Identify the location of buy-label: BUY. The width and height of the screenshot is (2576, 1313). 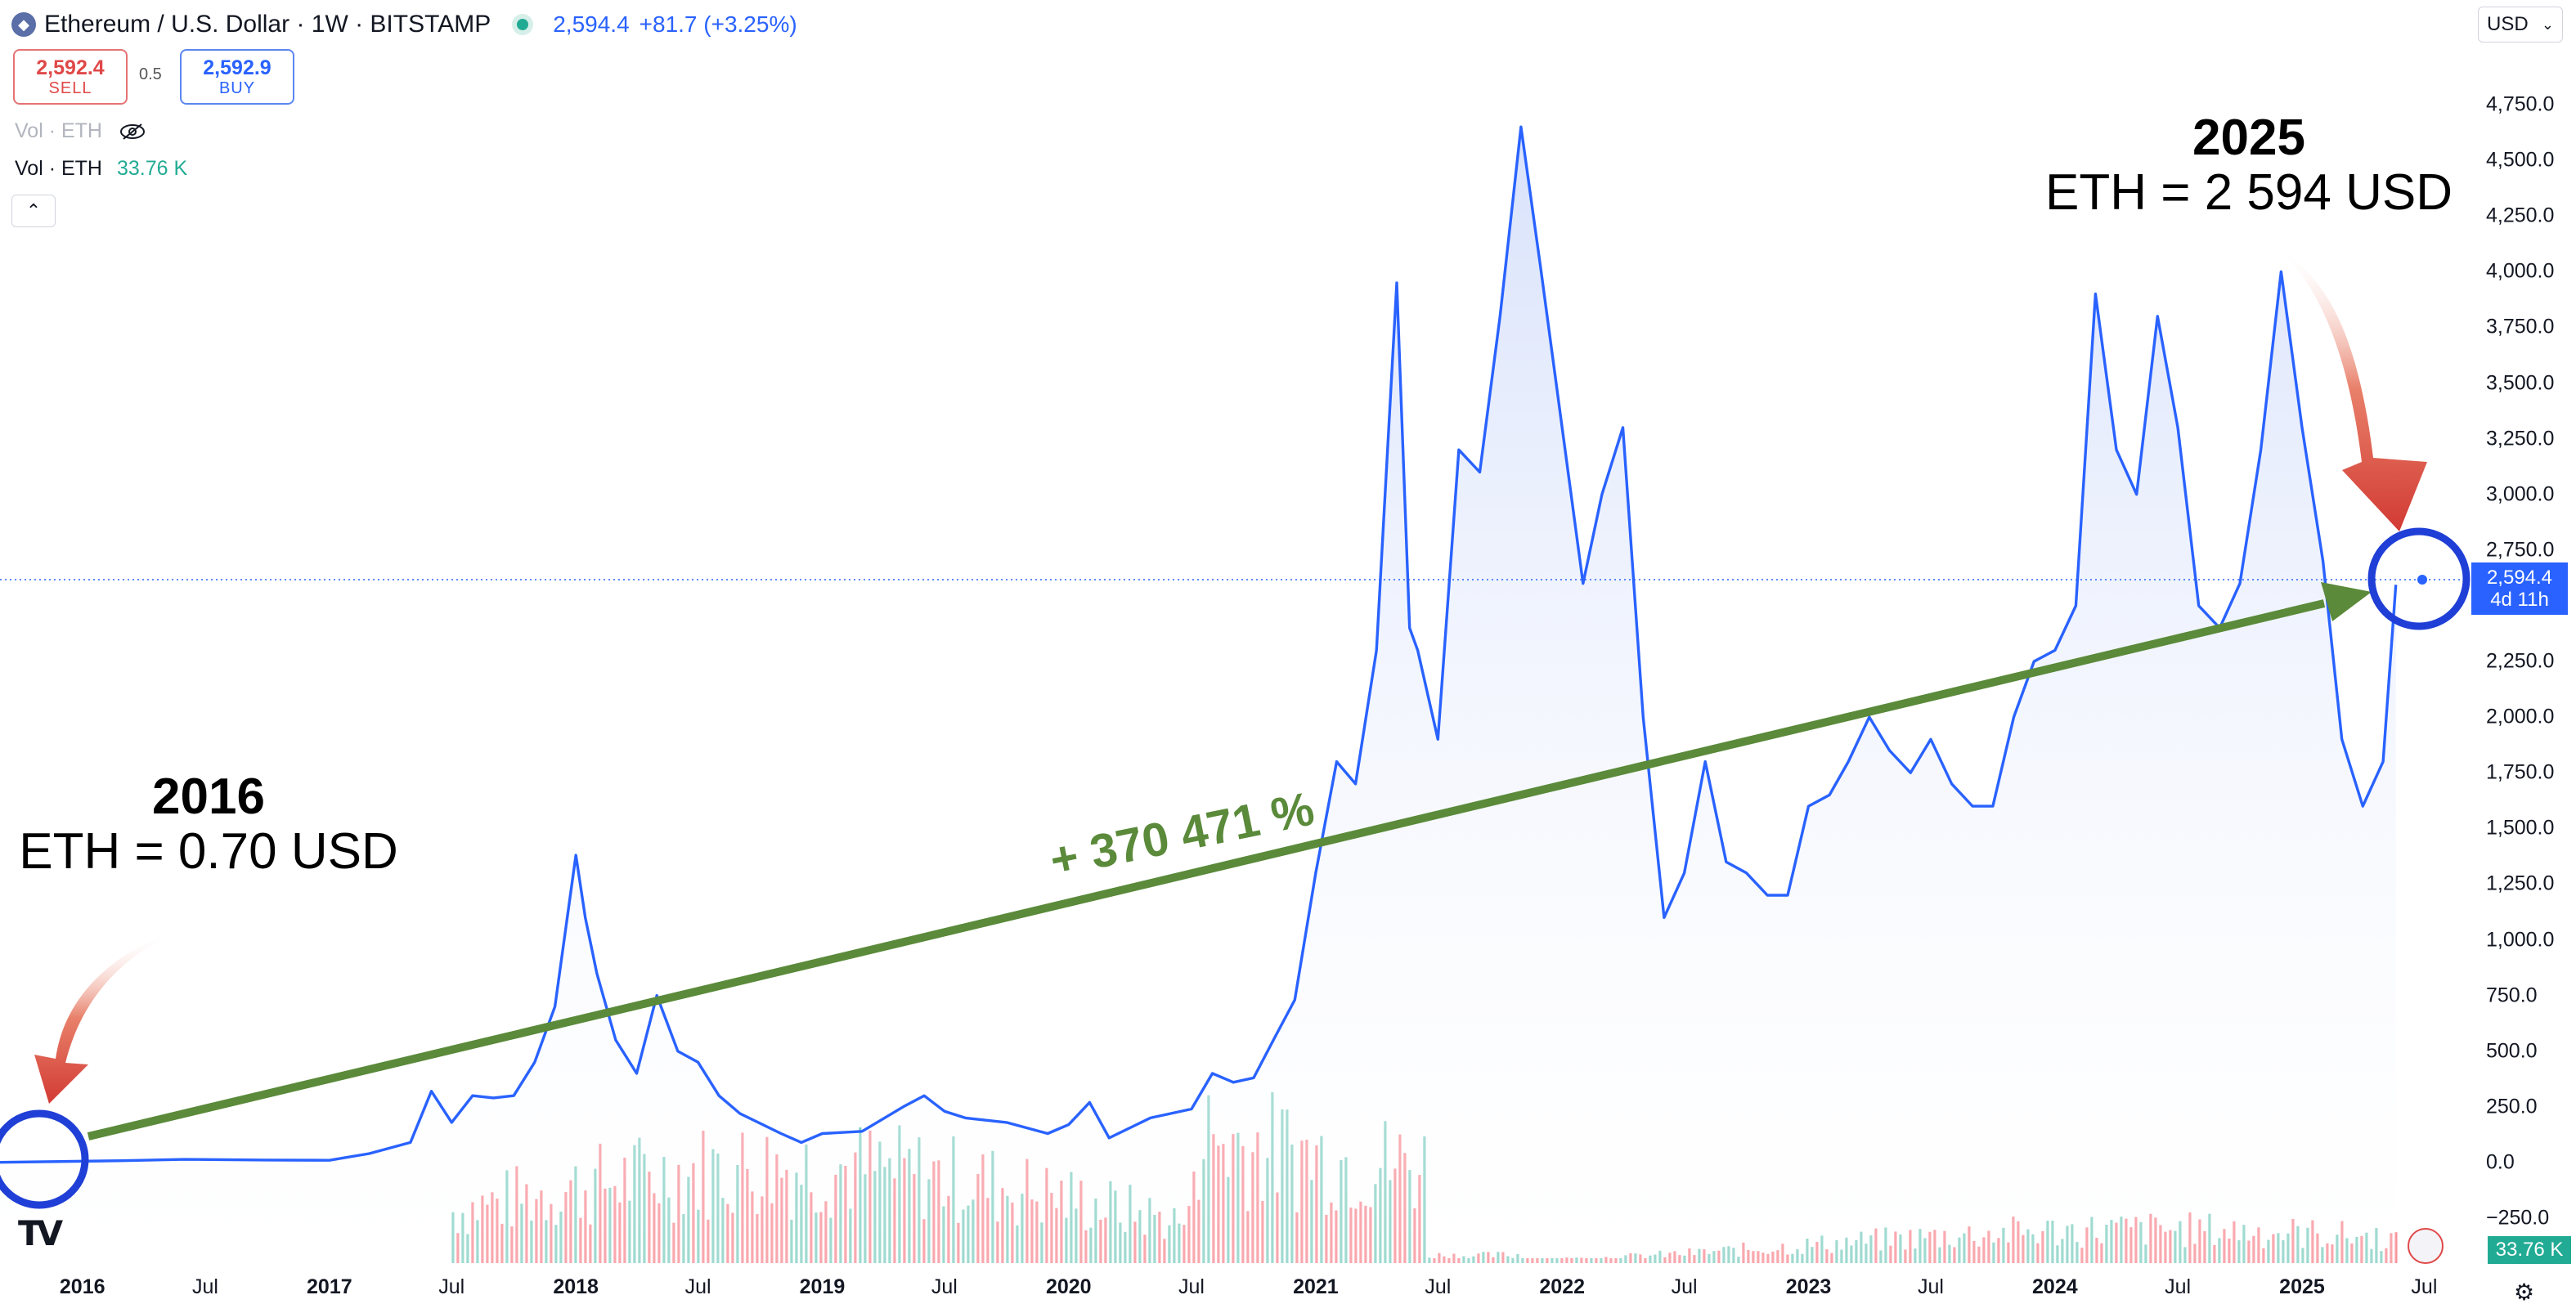
(237, 88).